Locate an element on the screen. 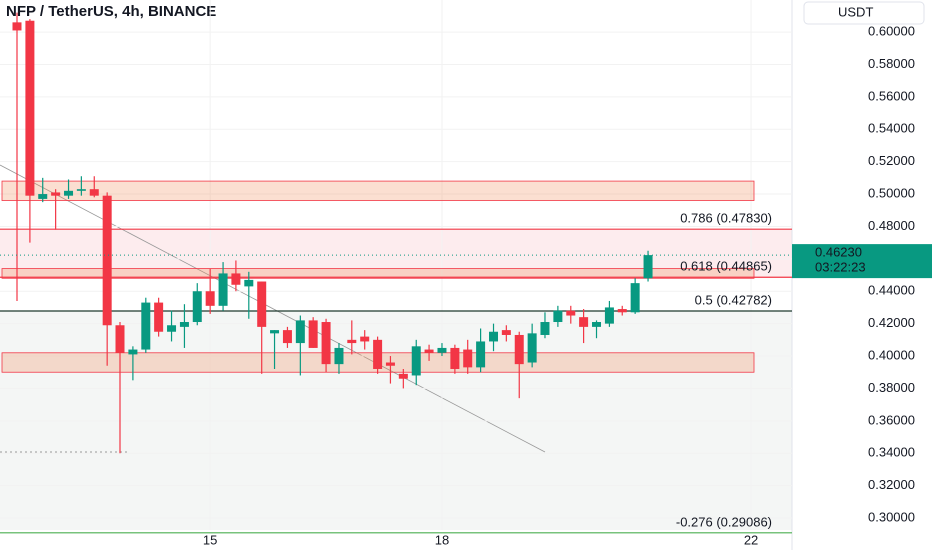 The height and width of the screenshot is (555, 932). y-tick-label: 0.32000 is located at coordinates (891, 484).